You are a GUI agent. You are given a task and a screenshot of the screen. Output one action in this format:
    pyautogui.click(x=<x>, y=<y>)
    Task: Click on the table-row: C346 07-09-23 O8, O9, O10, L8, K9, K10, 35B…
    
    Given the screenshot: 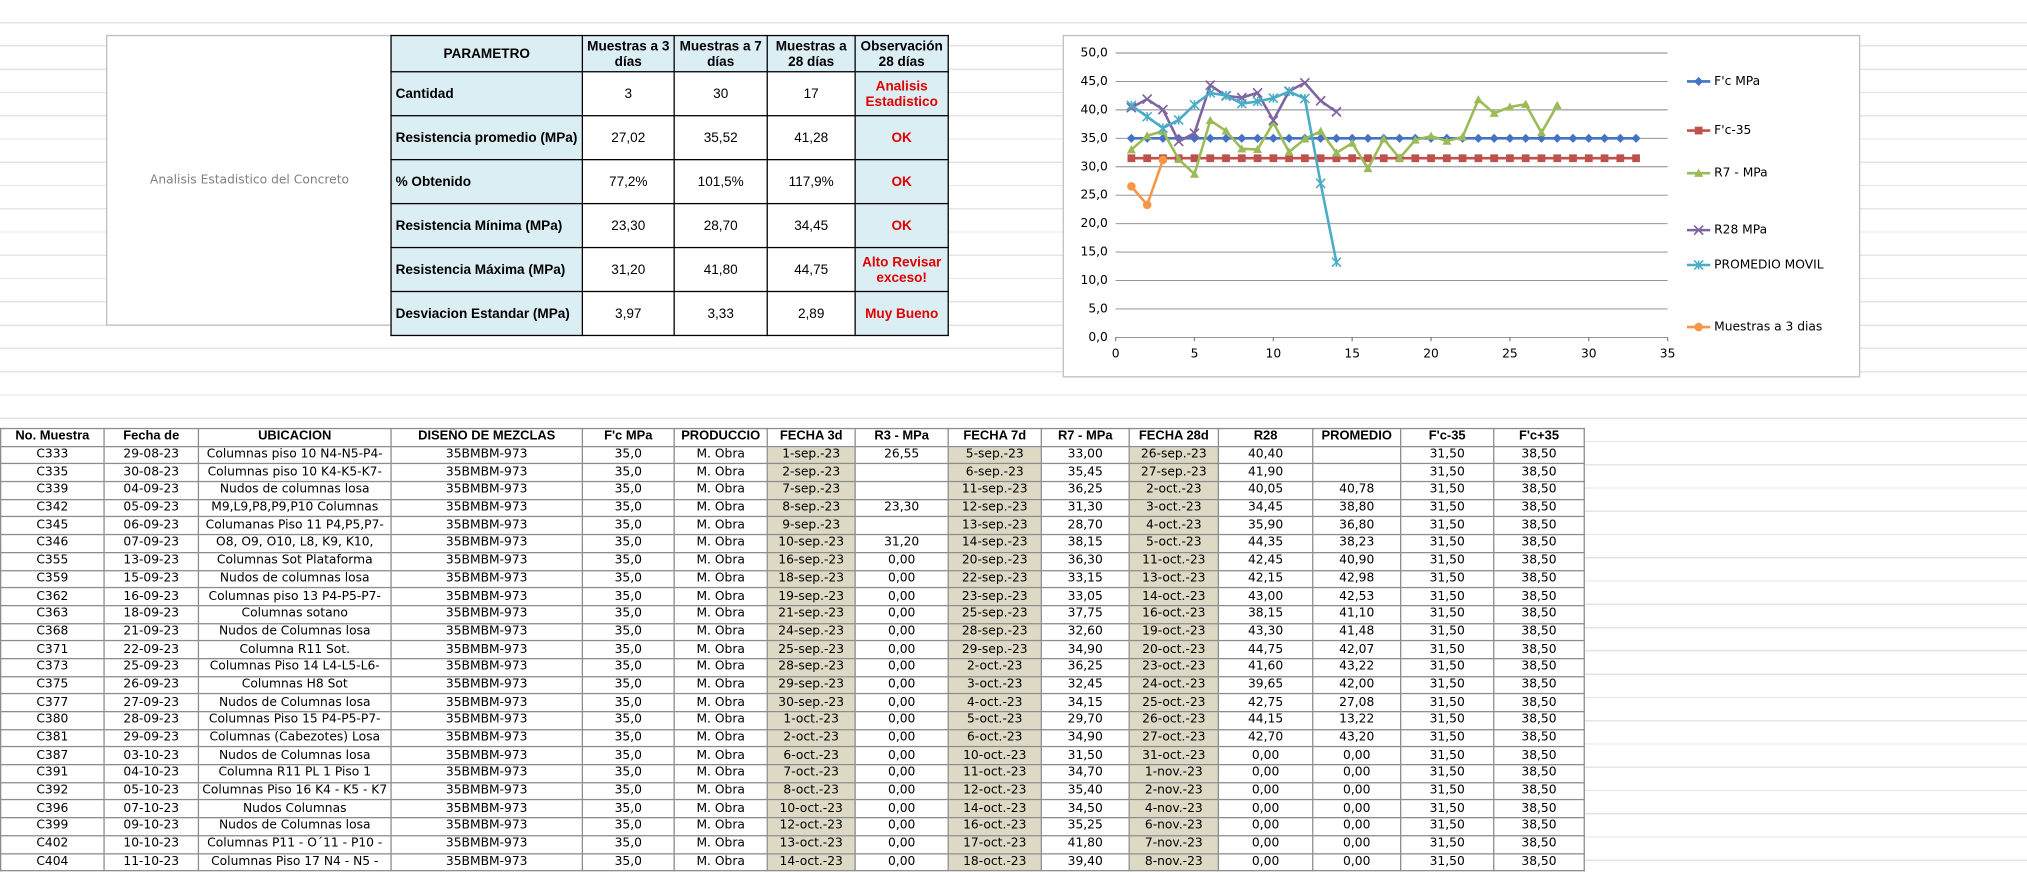 What is the action you would take?
    pyautogui.click(x=792, y=544)
    